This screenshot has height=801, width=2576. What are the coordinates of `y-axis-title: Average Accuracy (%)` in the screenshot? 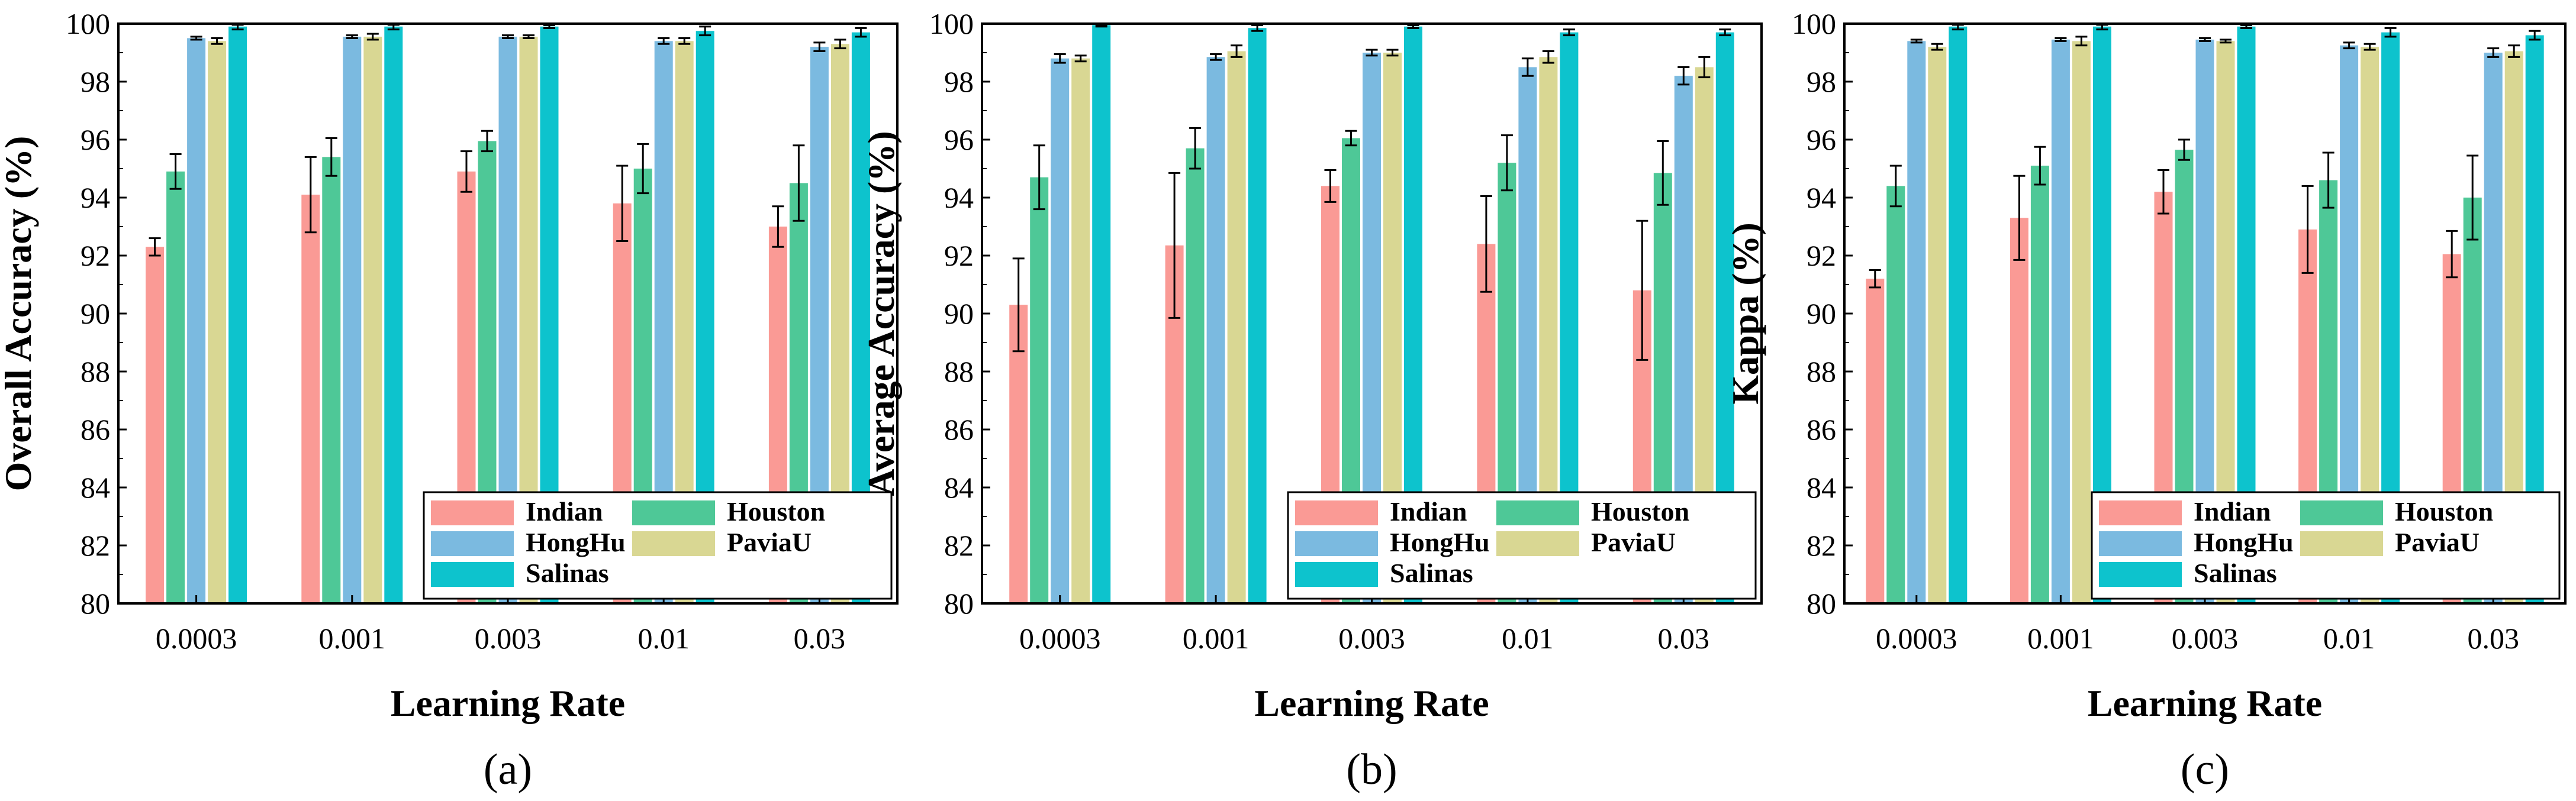 It's located at (881, 313).